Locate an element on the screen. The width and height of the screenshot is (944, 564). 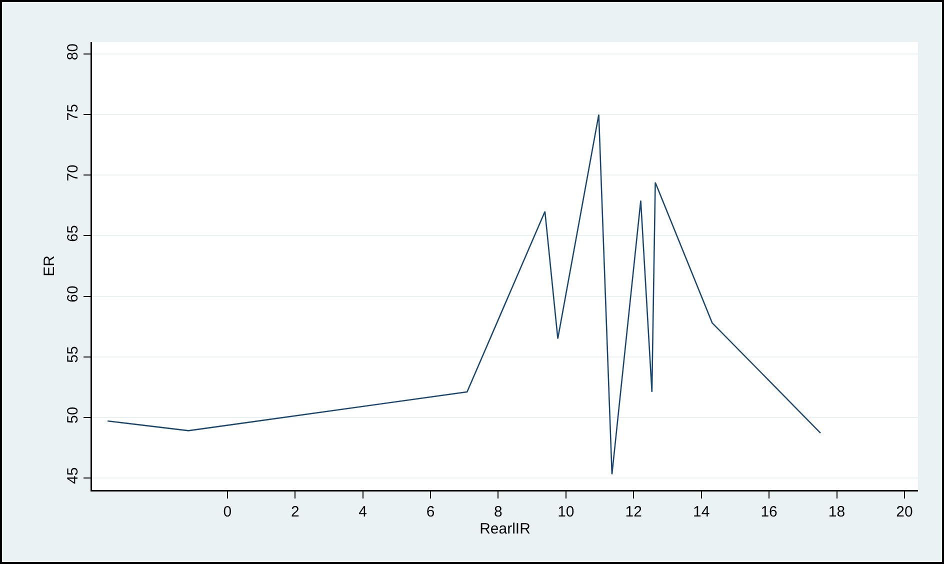
x-tick-label: 4 is located at coordinates (362, 512).